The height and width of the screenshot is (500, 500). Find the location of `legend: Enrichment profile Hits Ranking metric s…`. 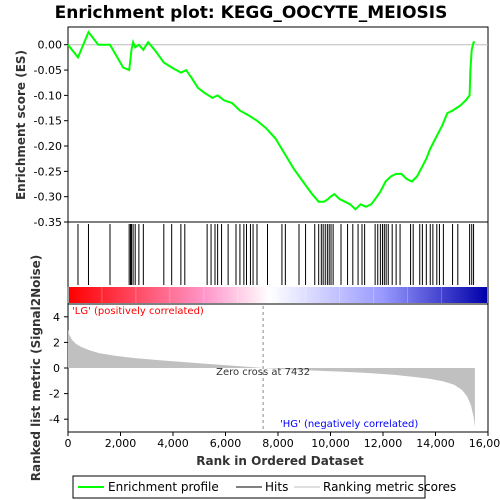

legend: Enrichment profile Hits Ranking metric s… is located at coordinates (264, 487).